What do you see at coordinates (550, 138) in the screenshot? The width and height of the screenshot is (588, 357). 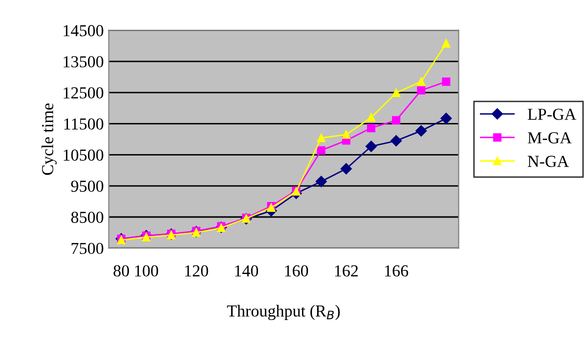 I see `legend-label: M-GA` at bounding box center [550, 138].